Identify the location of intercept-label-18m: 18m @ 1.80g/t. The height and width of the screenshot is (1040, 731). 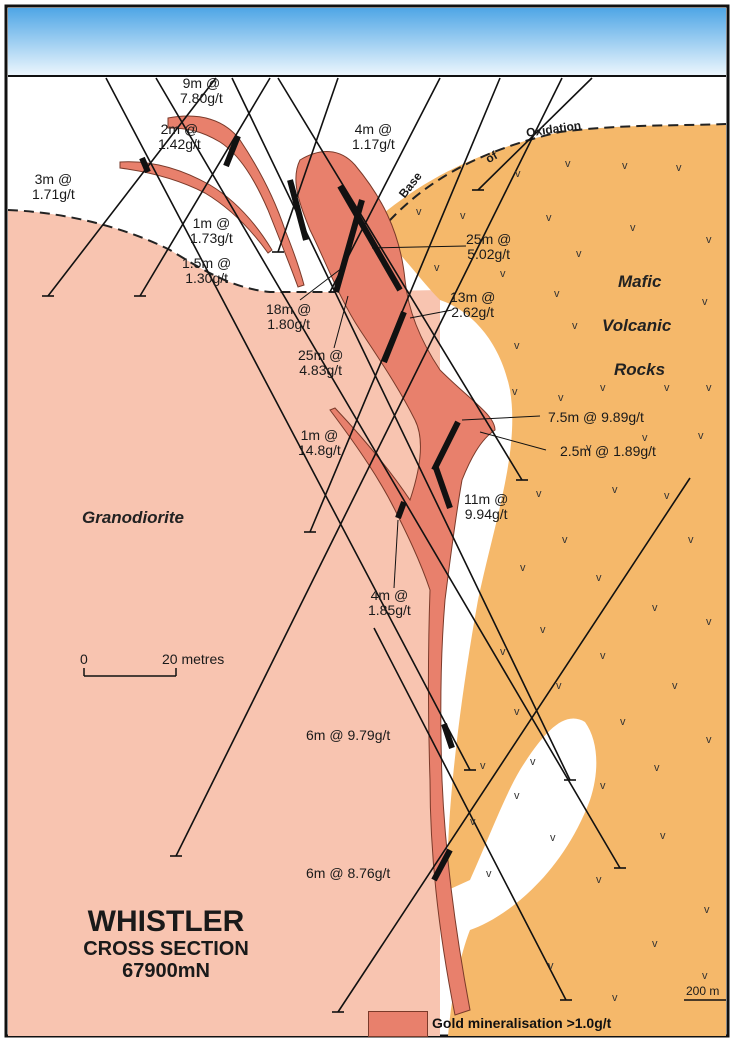
(289, 316).